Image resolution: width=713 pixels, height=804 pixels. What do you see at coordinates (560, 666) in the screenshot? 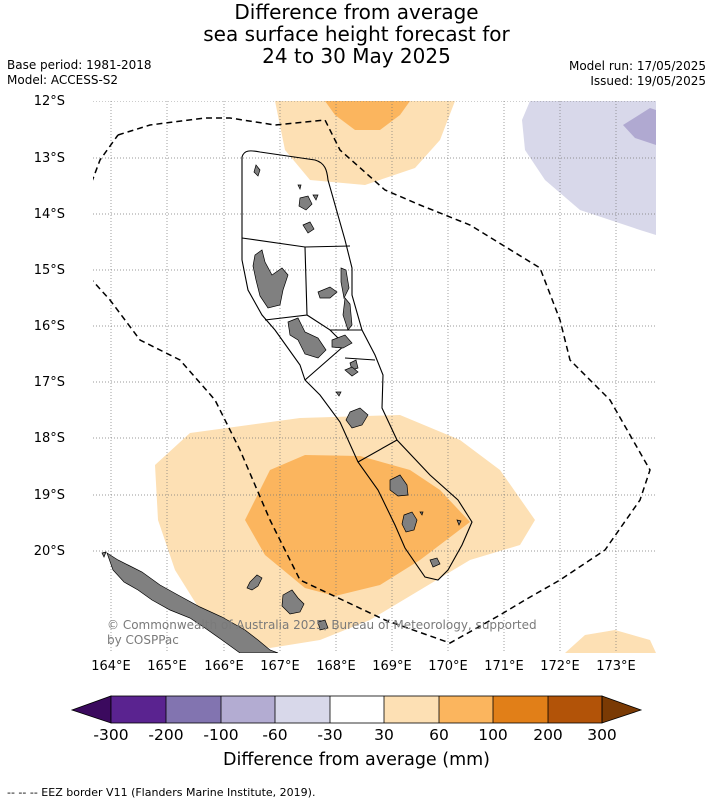
I see `lon-label-172e: 172°E` at bounding box center [560, 666].